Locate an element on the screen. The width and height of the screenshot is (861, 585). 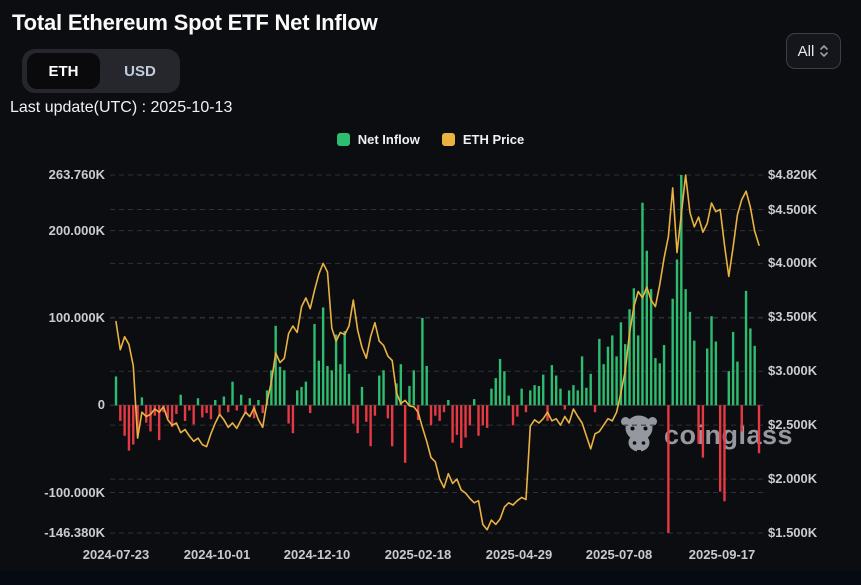
right-axis-tick: $3.000K is located at coordinates (793, 370).